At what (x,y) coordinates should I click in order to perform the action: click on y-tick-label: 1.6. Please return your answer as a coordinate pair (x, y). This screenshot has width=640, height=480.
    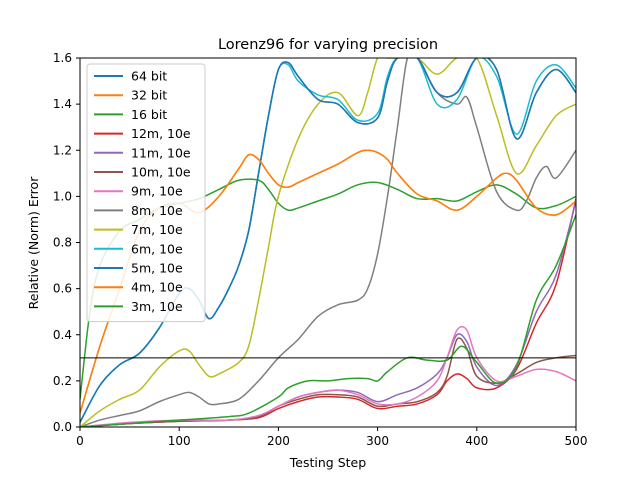
    Looking at the image, I should click on (62, 58).